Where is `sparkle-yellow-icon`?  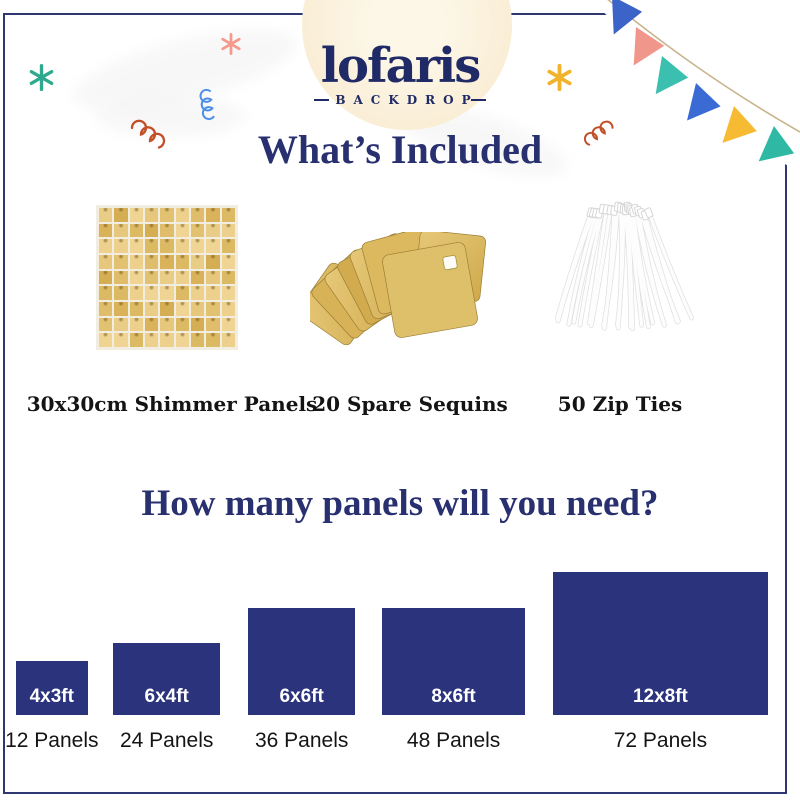 sparkle-yellow-icon is located at coordinates (559, 77).